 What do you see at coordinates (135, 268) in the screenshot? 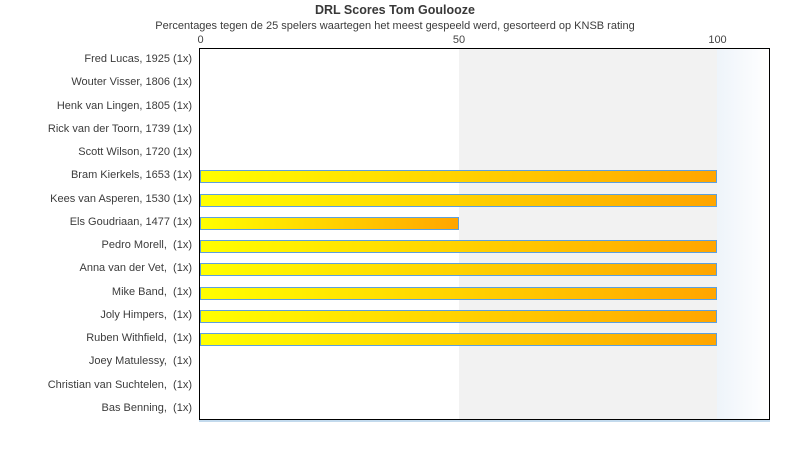
I see `y-axis-label: Anna van der Vet, (1x)` at bounding box center [135, 268].